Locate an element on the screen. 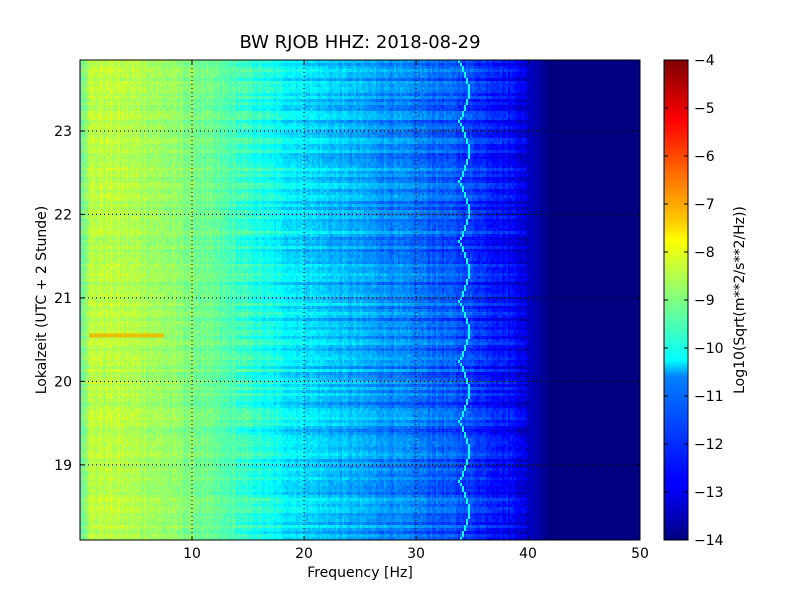  colorbar-tick-label: −5 is located at coordinates (704, 109).